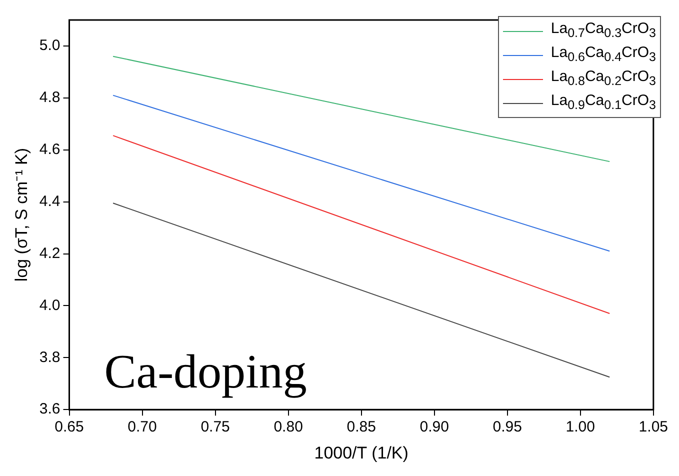 The height and width of the screenshot is (476, 679). I want to click on y-tick-label: 4.4, so click(49, 201).